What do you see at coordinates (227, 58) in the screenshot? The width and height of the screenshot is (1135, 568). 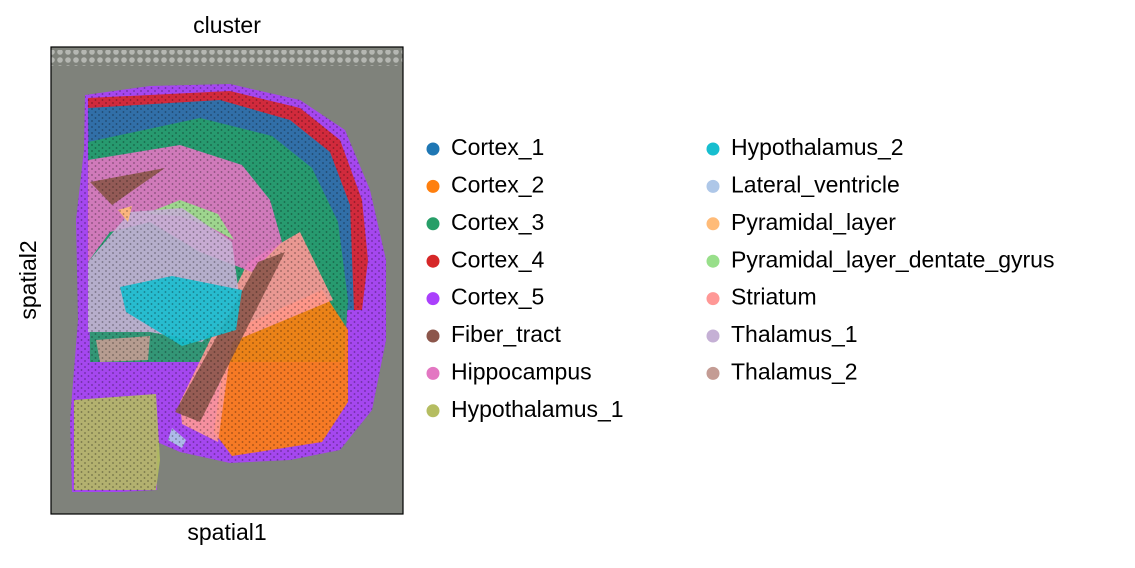 I see `fiducial-spots` at bounding box center [227, 58].